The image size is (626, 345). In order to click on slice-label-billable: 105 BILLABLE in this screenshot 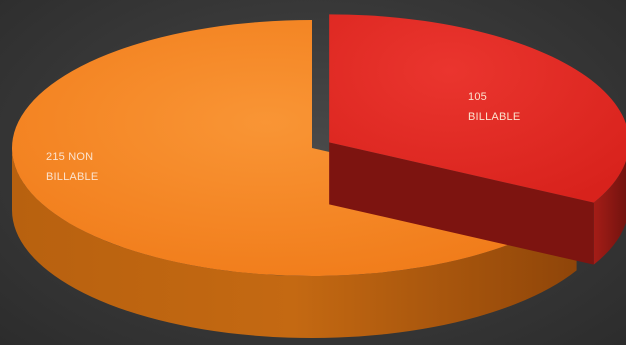, I will do `click(494, 107)`.